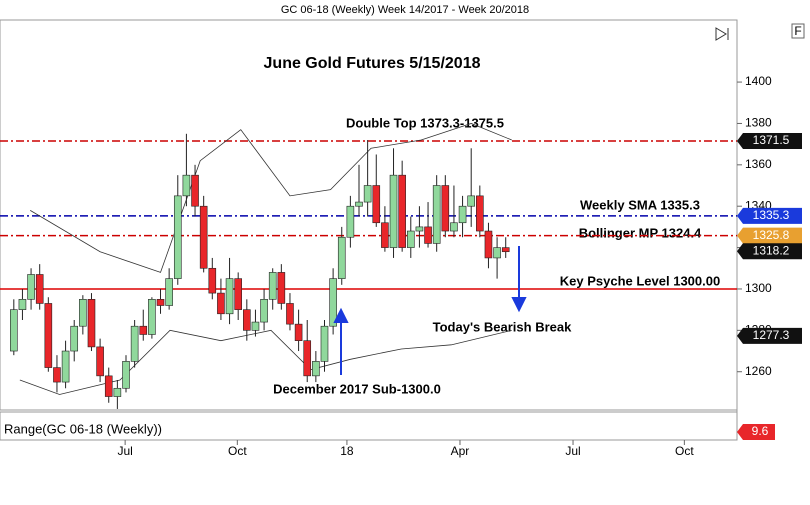 This screenshot has width=810, height=505. I want to click on x-tick-label: 18, so click(347, 451).